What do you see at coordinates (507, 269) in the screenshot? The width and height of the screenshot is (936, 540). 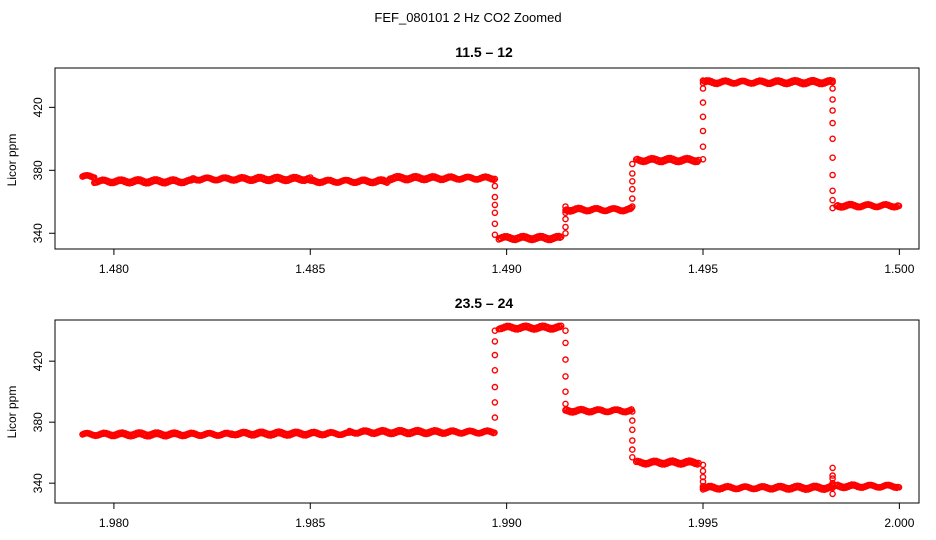 I see `x-tick-label: 1.490` at bounding box center [507, 269].